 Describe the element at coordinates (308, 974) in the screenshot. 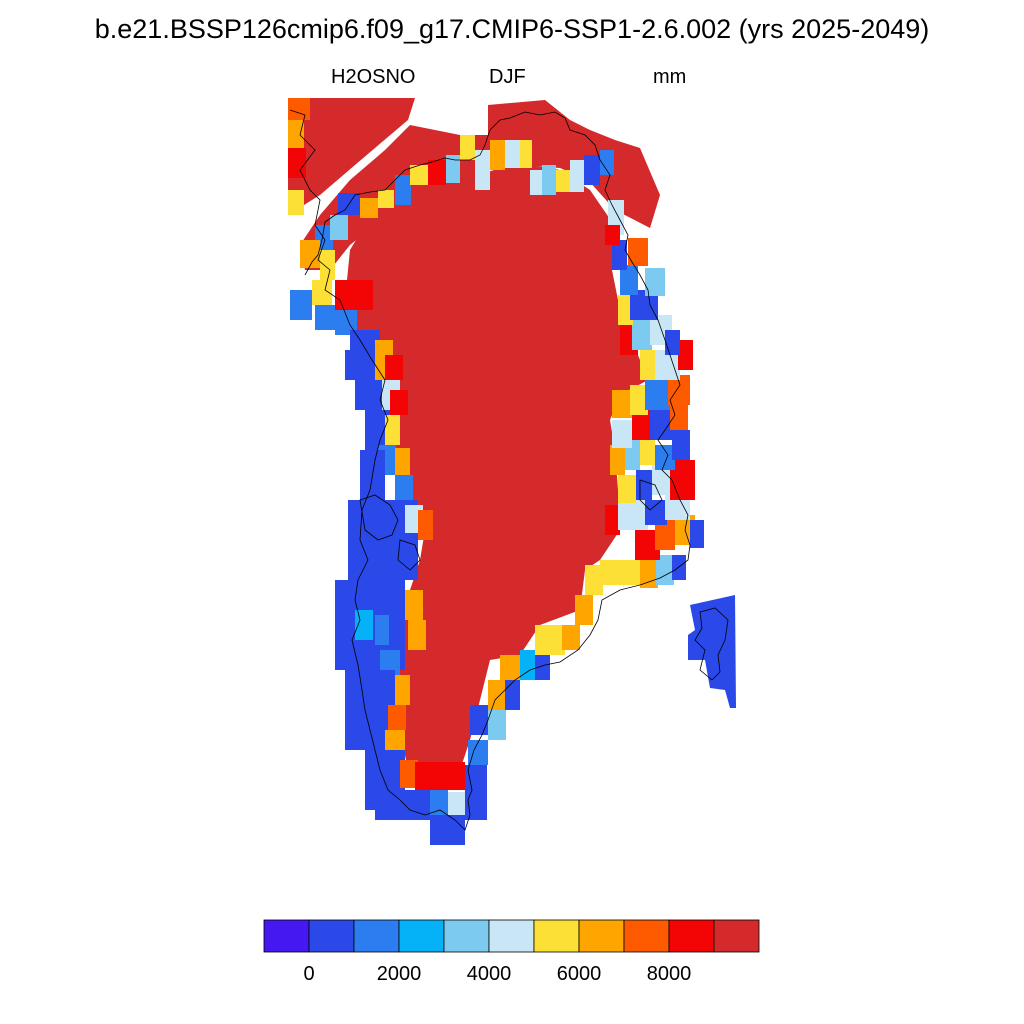

I see `colorbar-tick-label: 0` at that location.